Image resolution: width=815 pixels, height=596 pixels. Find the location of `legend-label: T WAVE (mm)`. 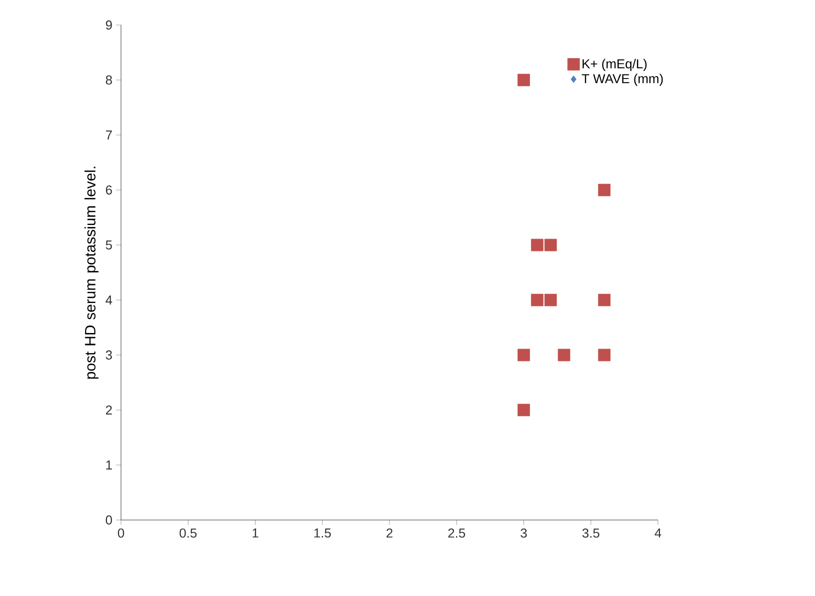

legend-label: T WAVE (mm) is located at coordinates (622, 80).